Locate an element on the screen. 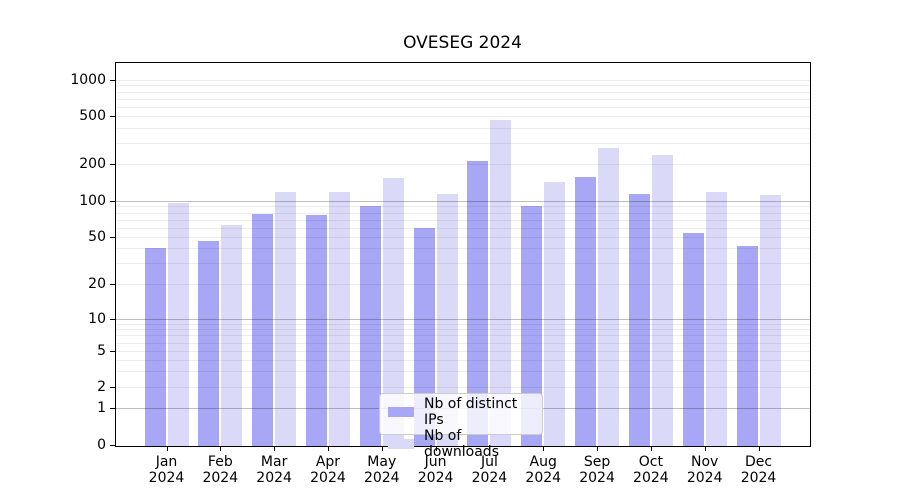  chart-title: OVESEG 2024 is located at coordinates (462, 43).